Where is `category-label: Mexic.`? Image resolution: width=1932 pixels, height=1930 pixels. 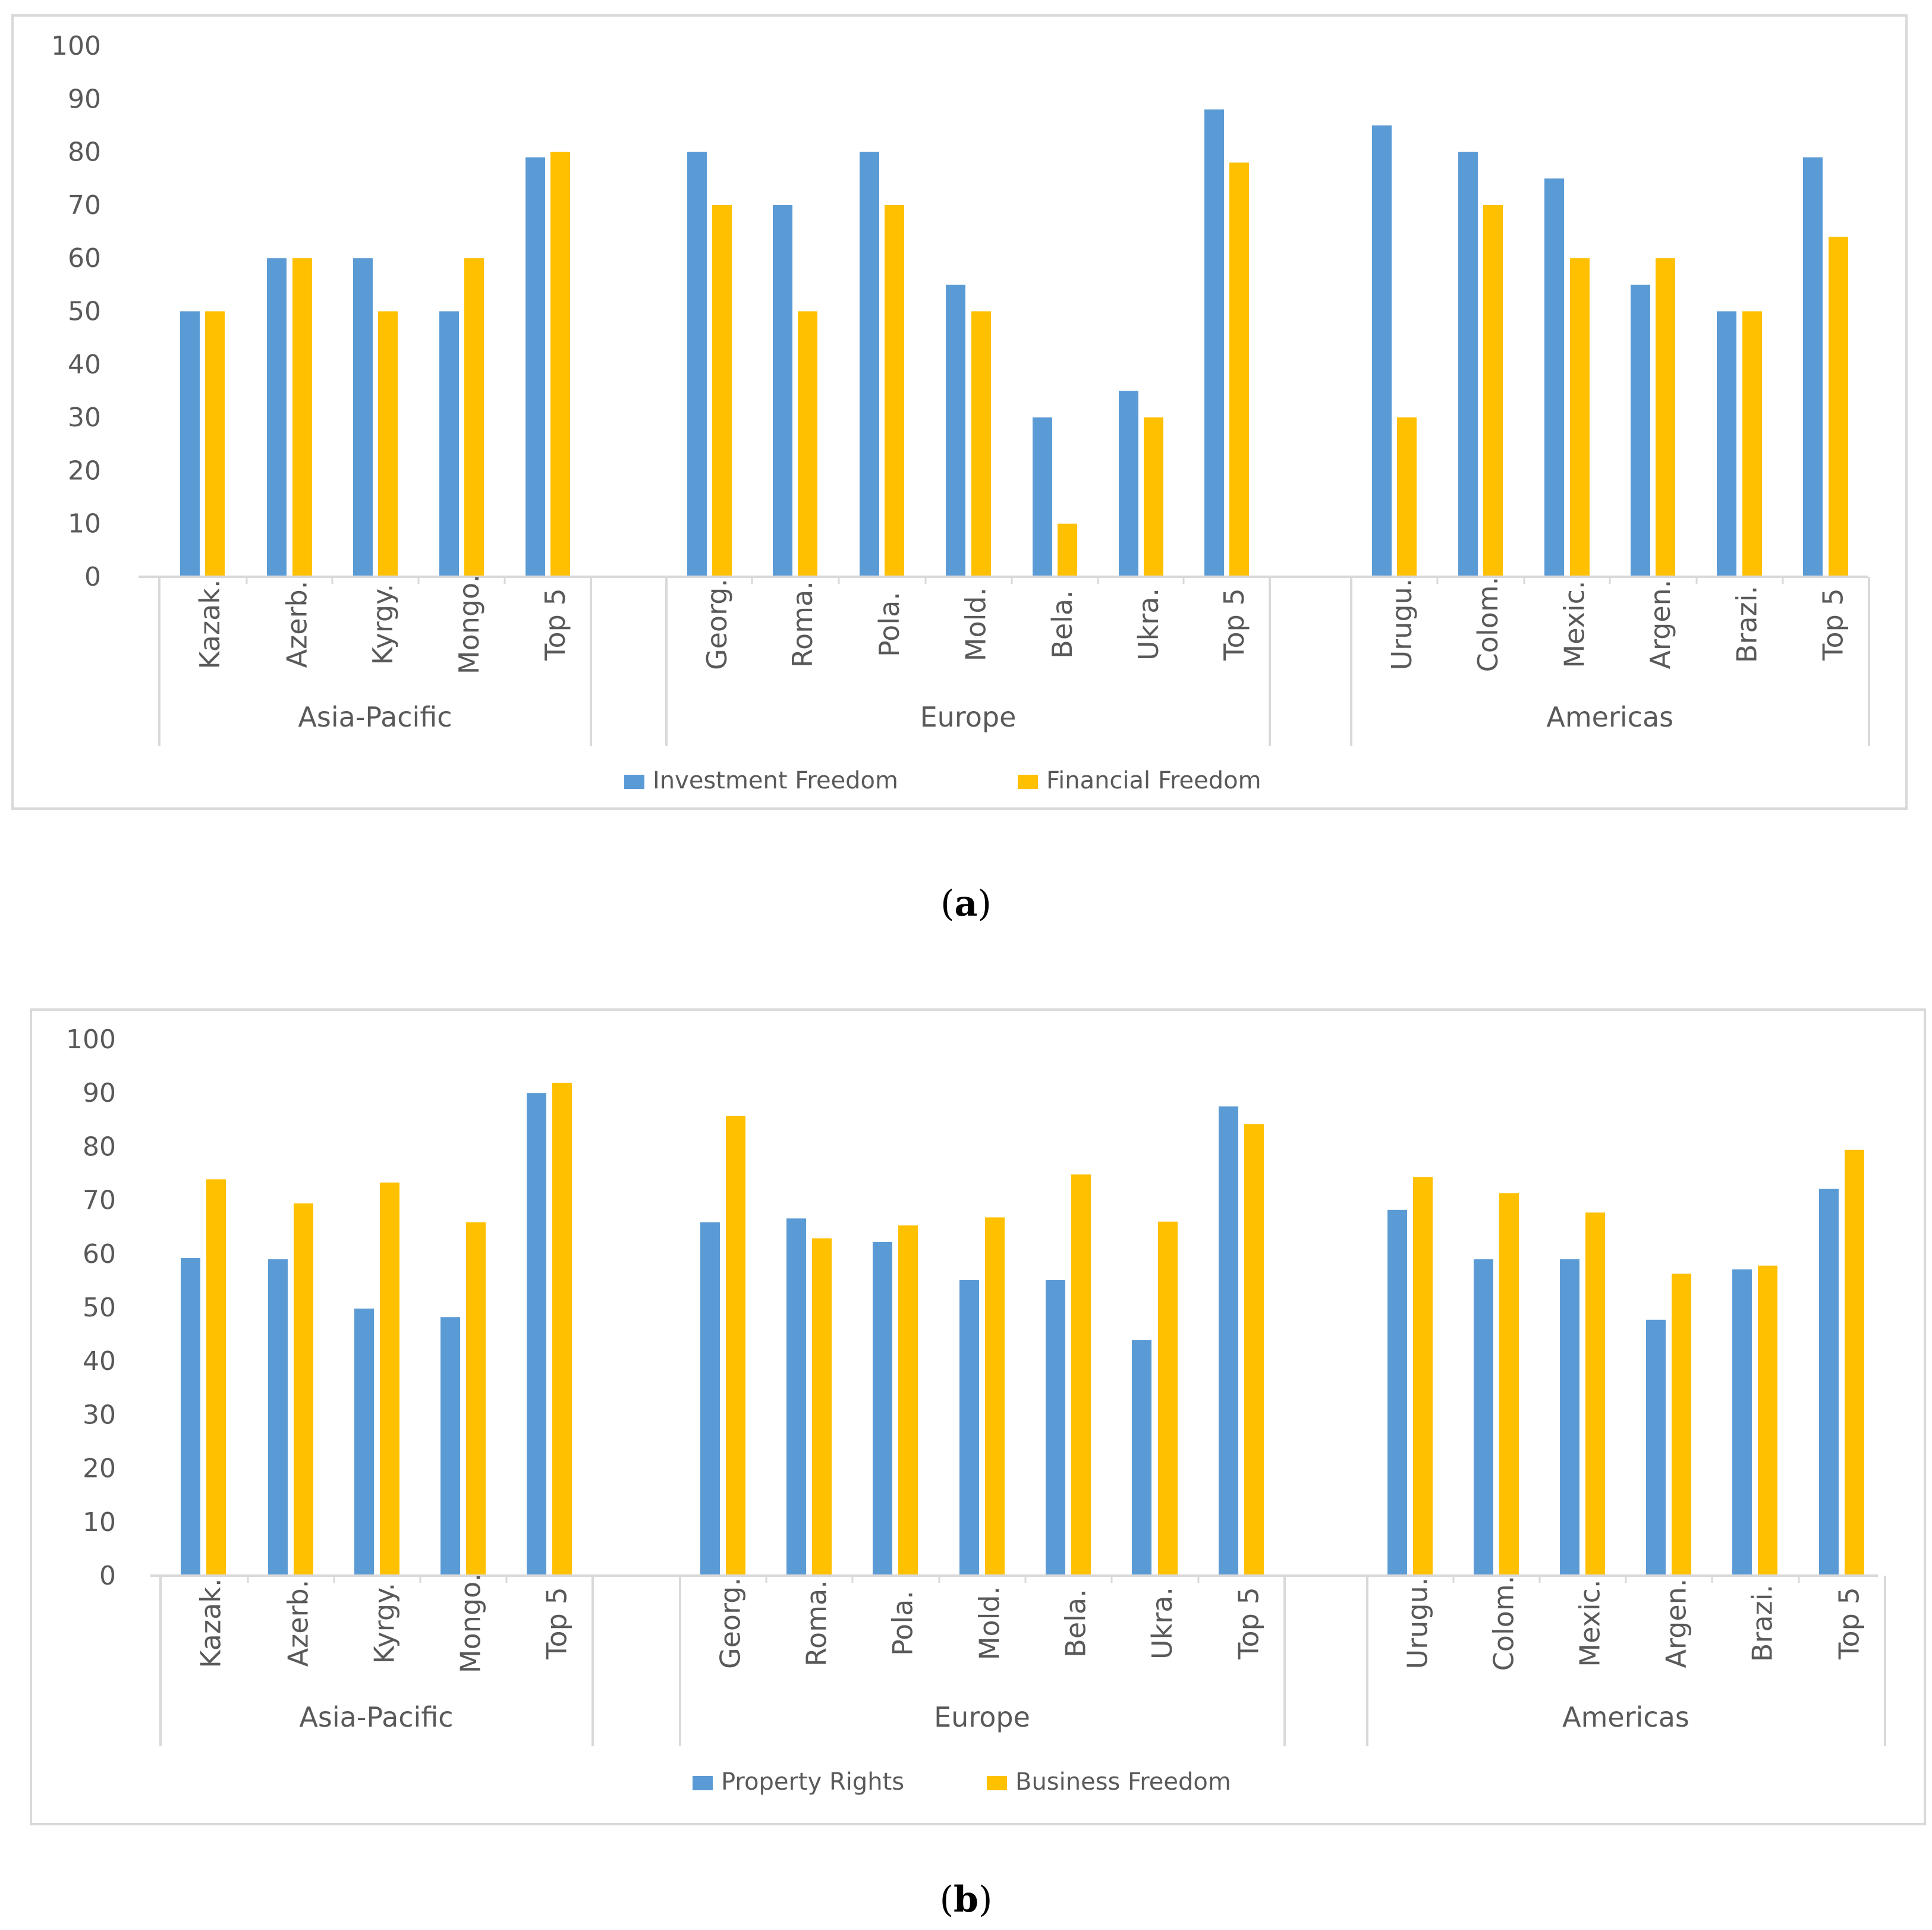
category-label: Mexic. is located at coordinates (1590, 1623).